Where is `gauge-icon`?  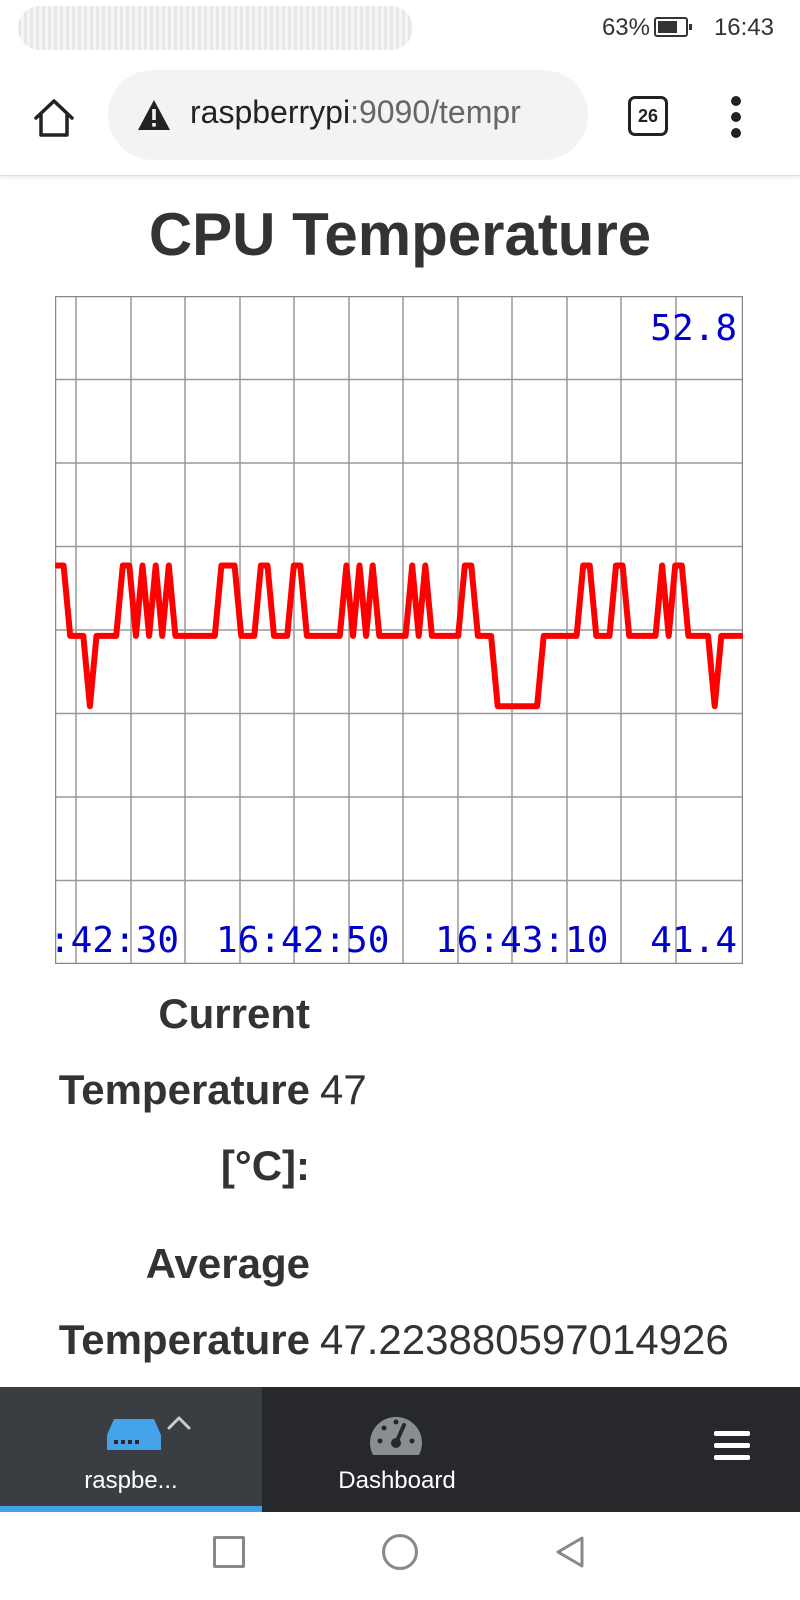 gauge-icon is located at coordinates (396, 1435).